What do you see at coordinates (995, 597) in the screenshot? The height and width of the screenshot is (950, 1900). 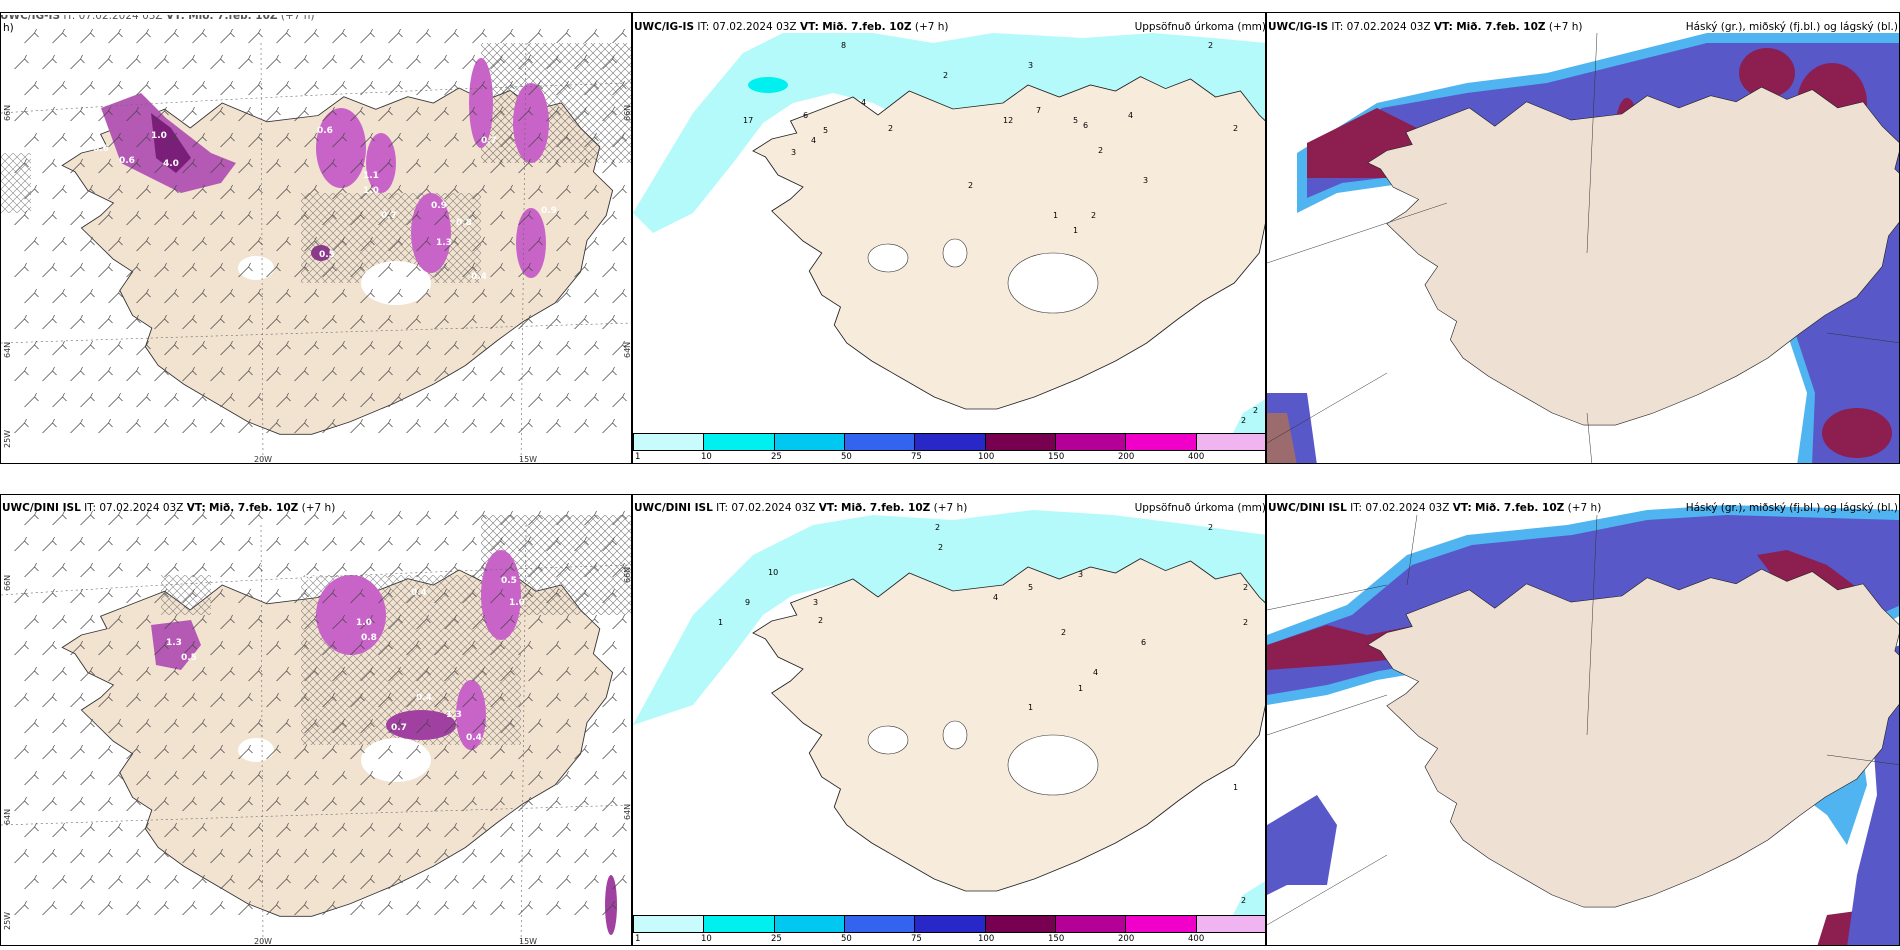 I see `precip-value: 4` at bounding box center [995, 597].